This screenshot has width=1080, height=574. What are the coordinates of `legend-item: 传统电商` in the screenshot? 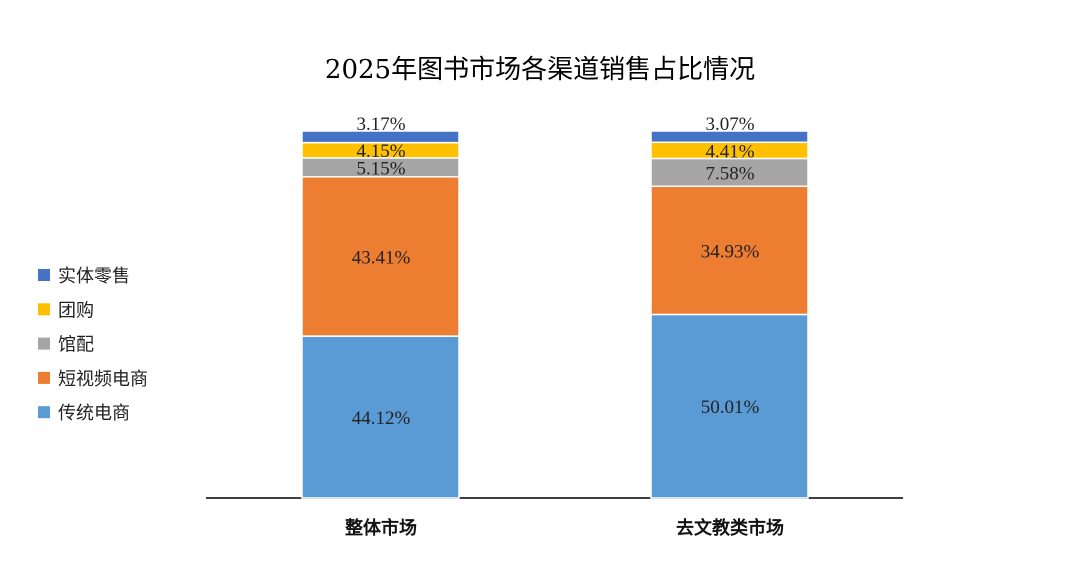 It's located at (84, 413).